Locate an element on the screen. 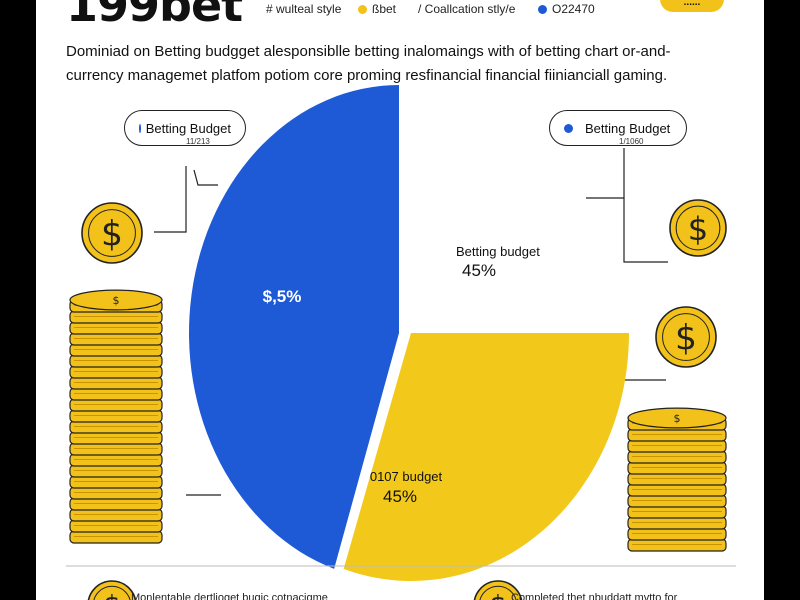 Image resolution: width=800 pixels, height=600 pixels. footer-left-text: Monlentable dertlioget bugic cotnacigme is located at coordinates (229, 596).